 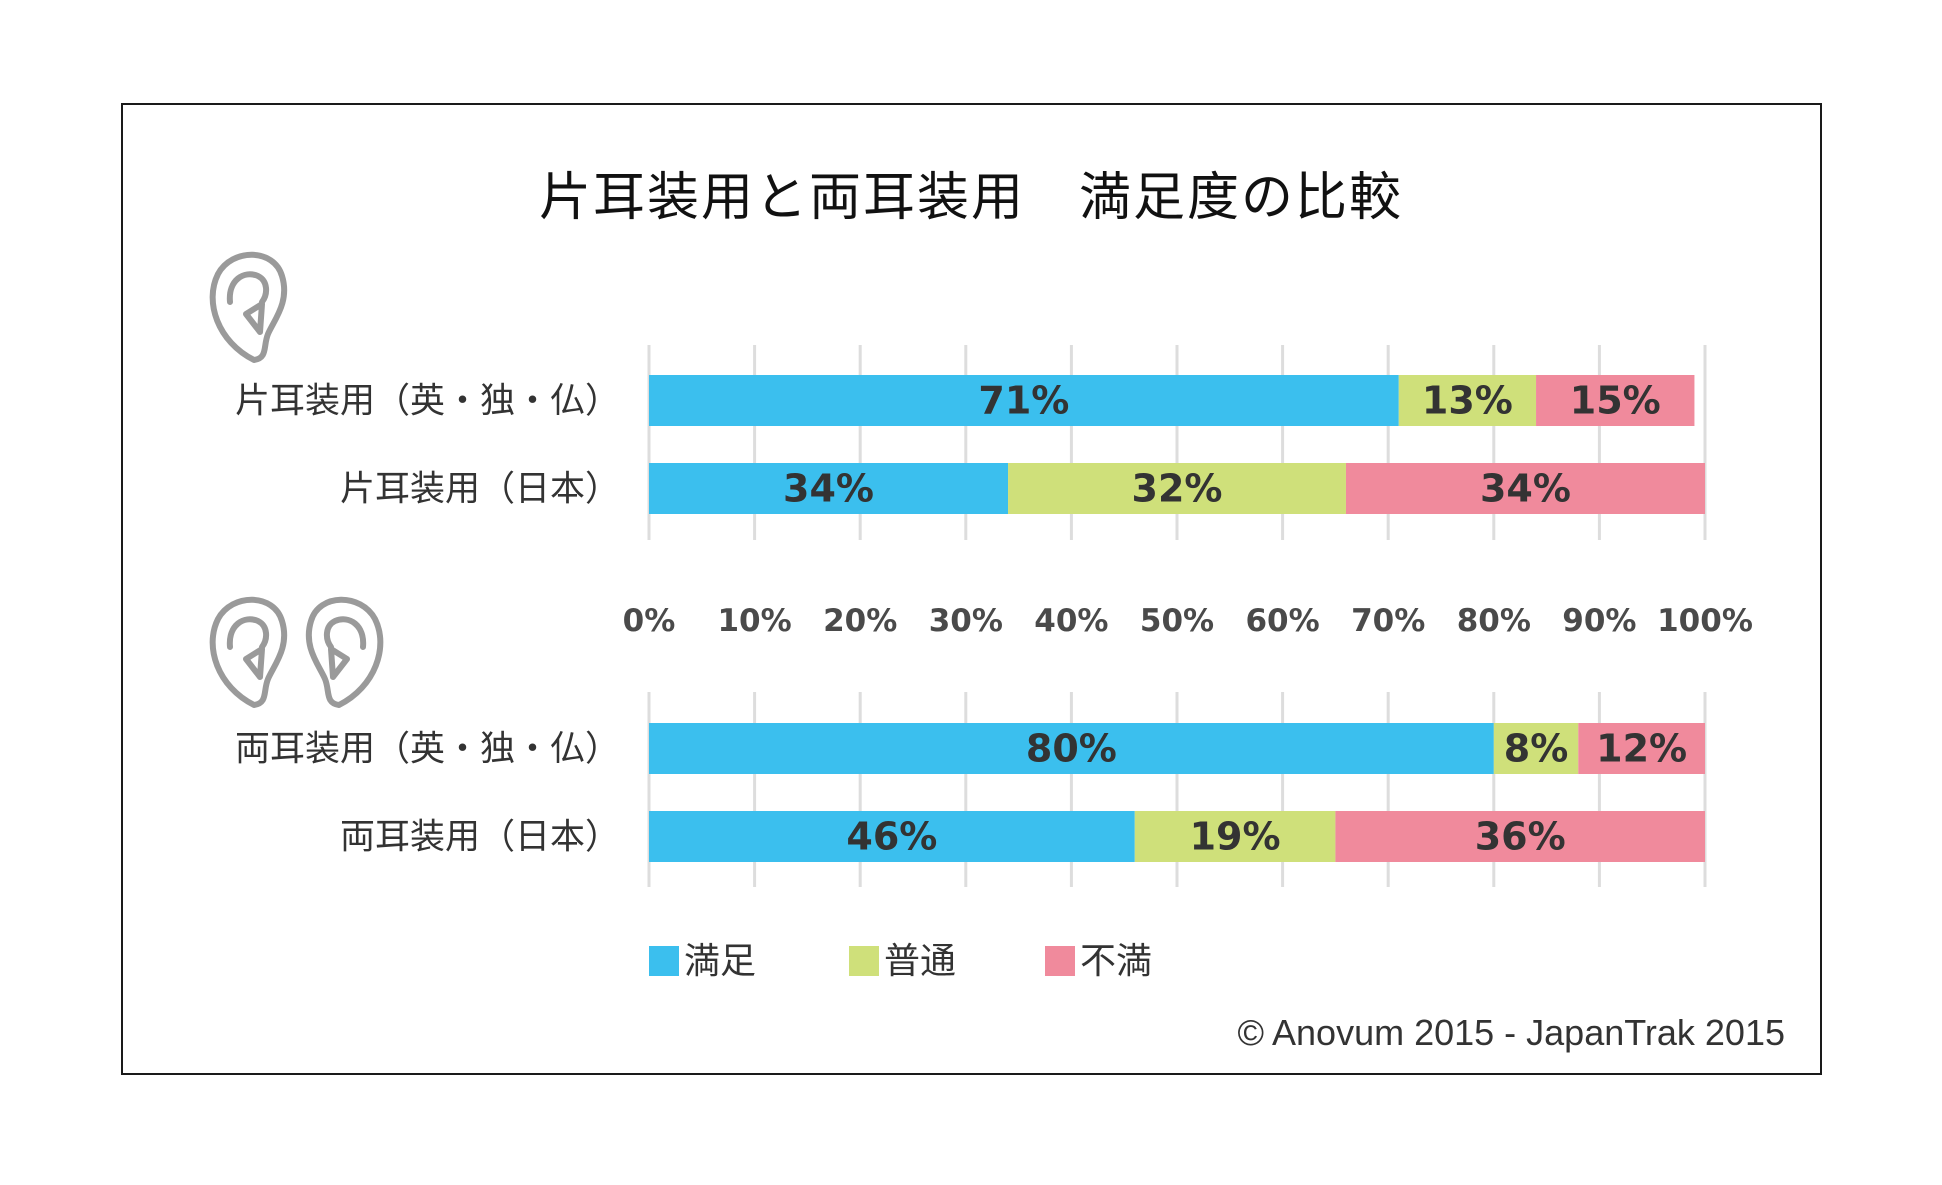 I want to click on x-tick-label: 0%, so click(x=649, y=621).